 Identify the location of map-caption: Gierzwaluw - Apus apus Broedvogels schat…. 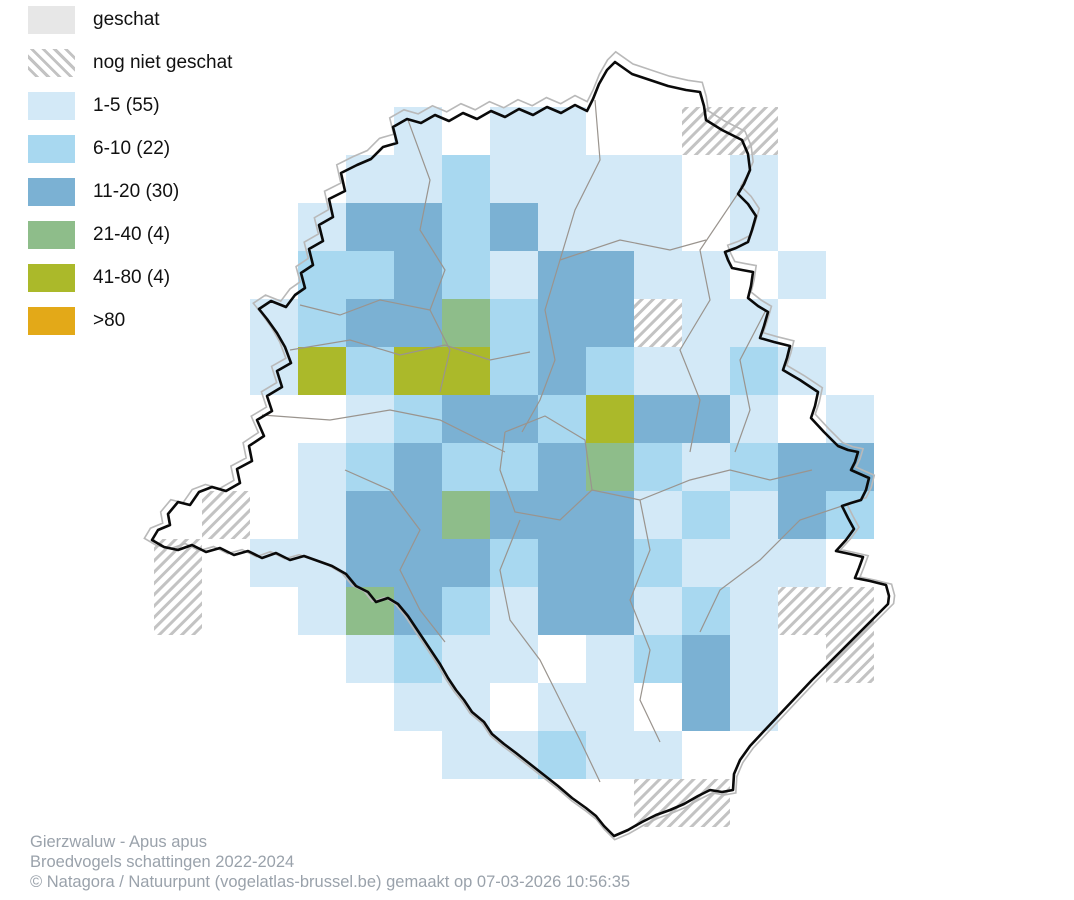
(330, 862).